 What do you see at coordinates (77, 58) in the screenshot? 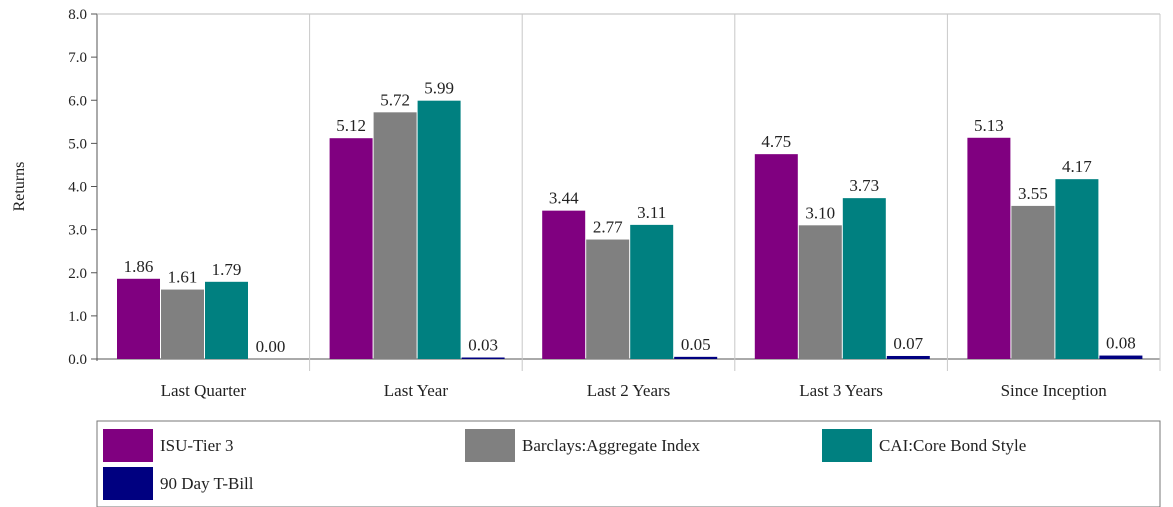
I see `y-tick-label: 7.0` at bounding box center [77, 58].